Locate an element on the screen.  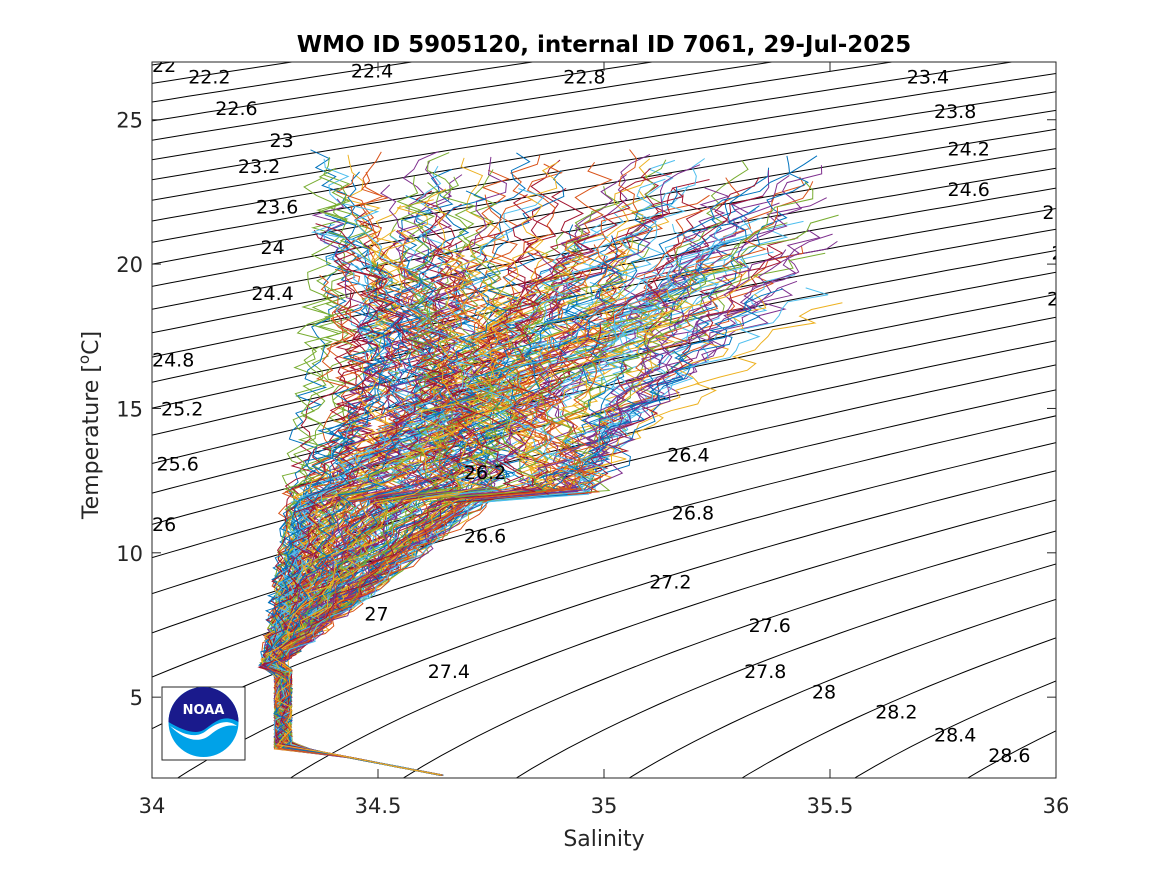
noaa-logo: NOAA is located at coordinates (203, 723).